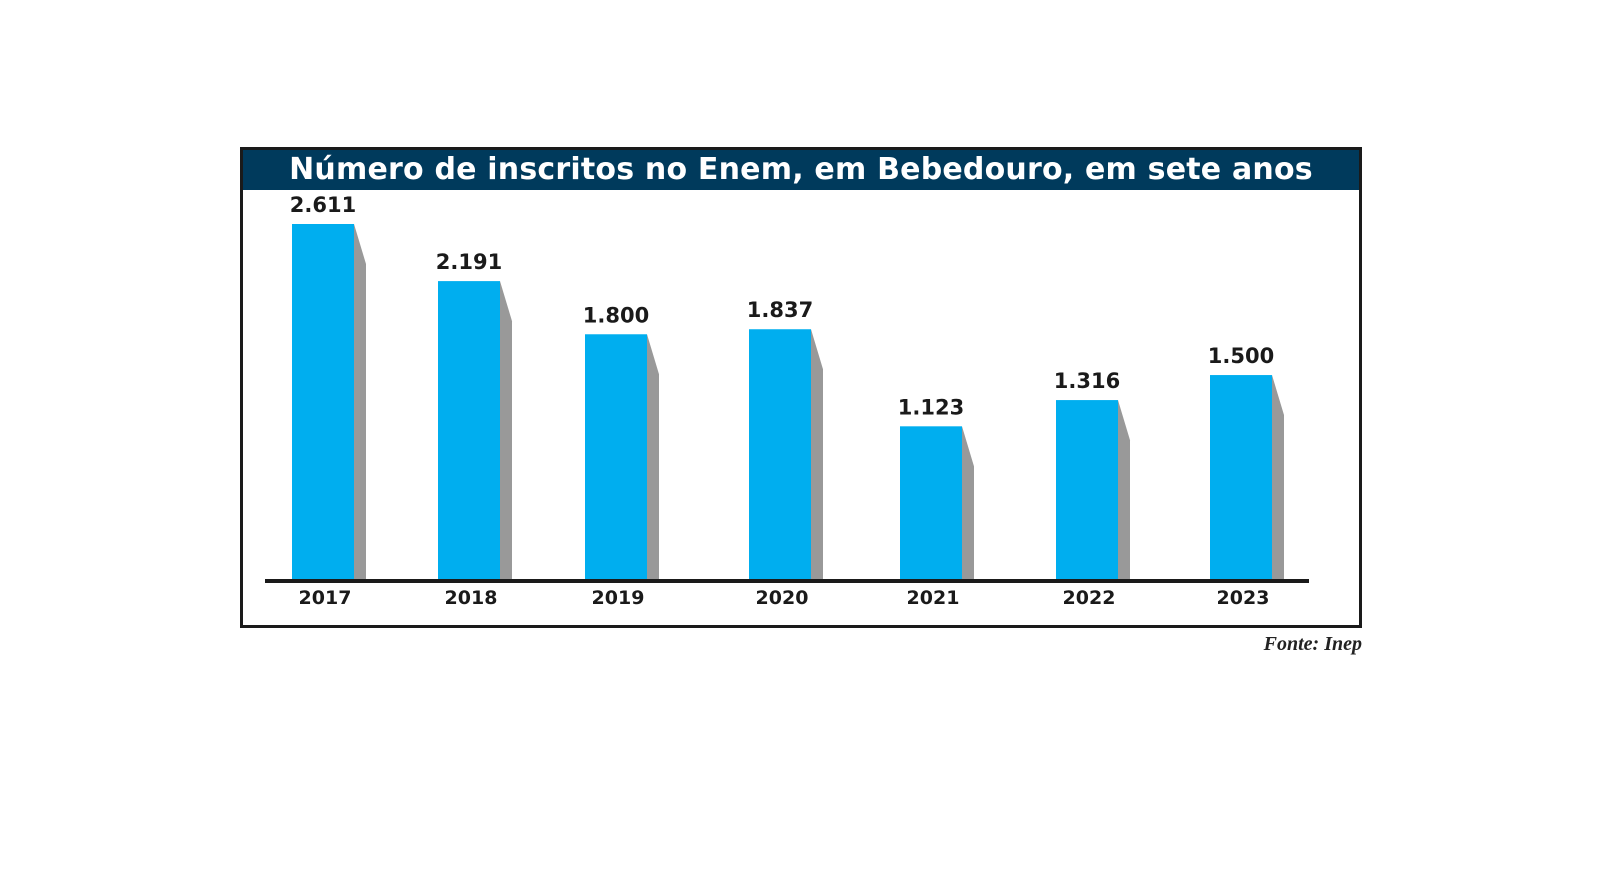 This screenshot has width=1600, height=884. Describe the element at coordinates (323, 401) in the screenshot. I see `bar-2017` at that location.